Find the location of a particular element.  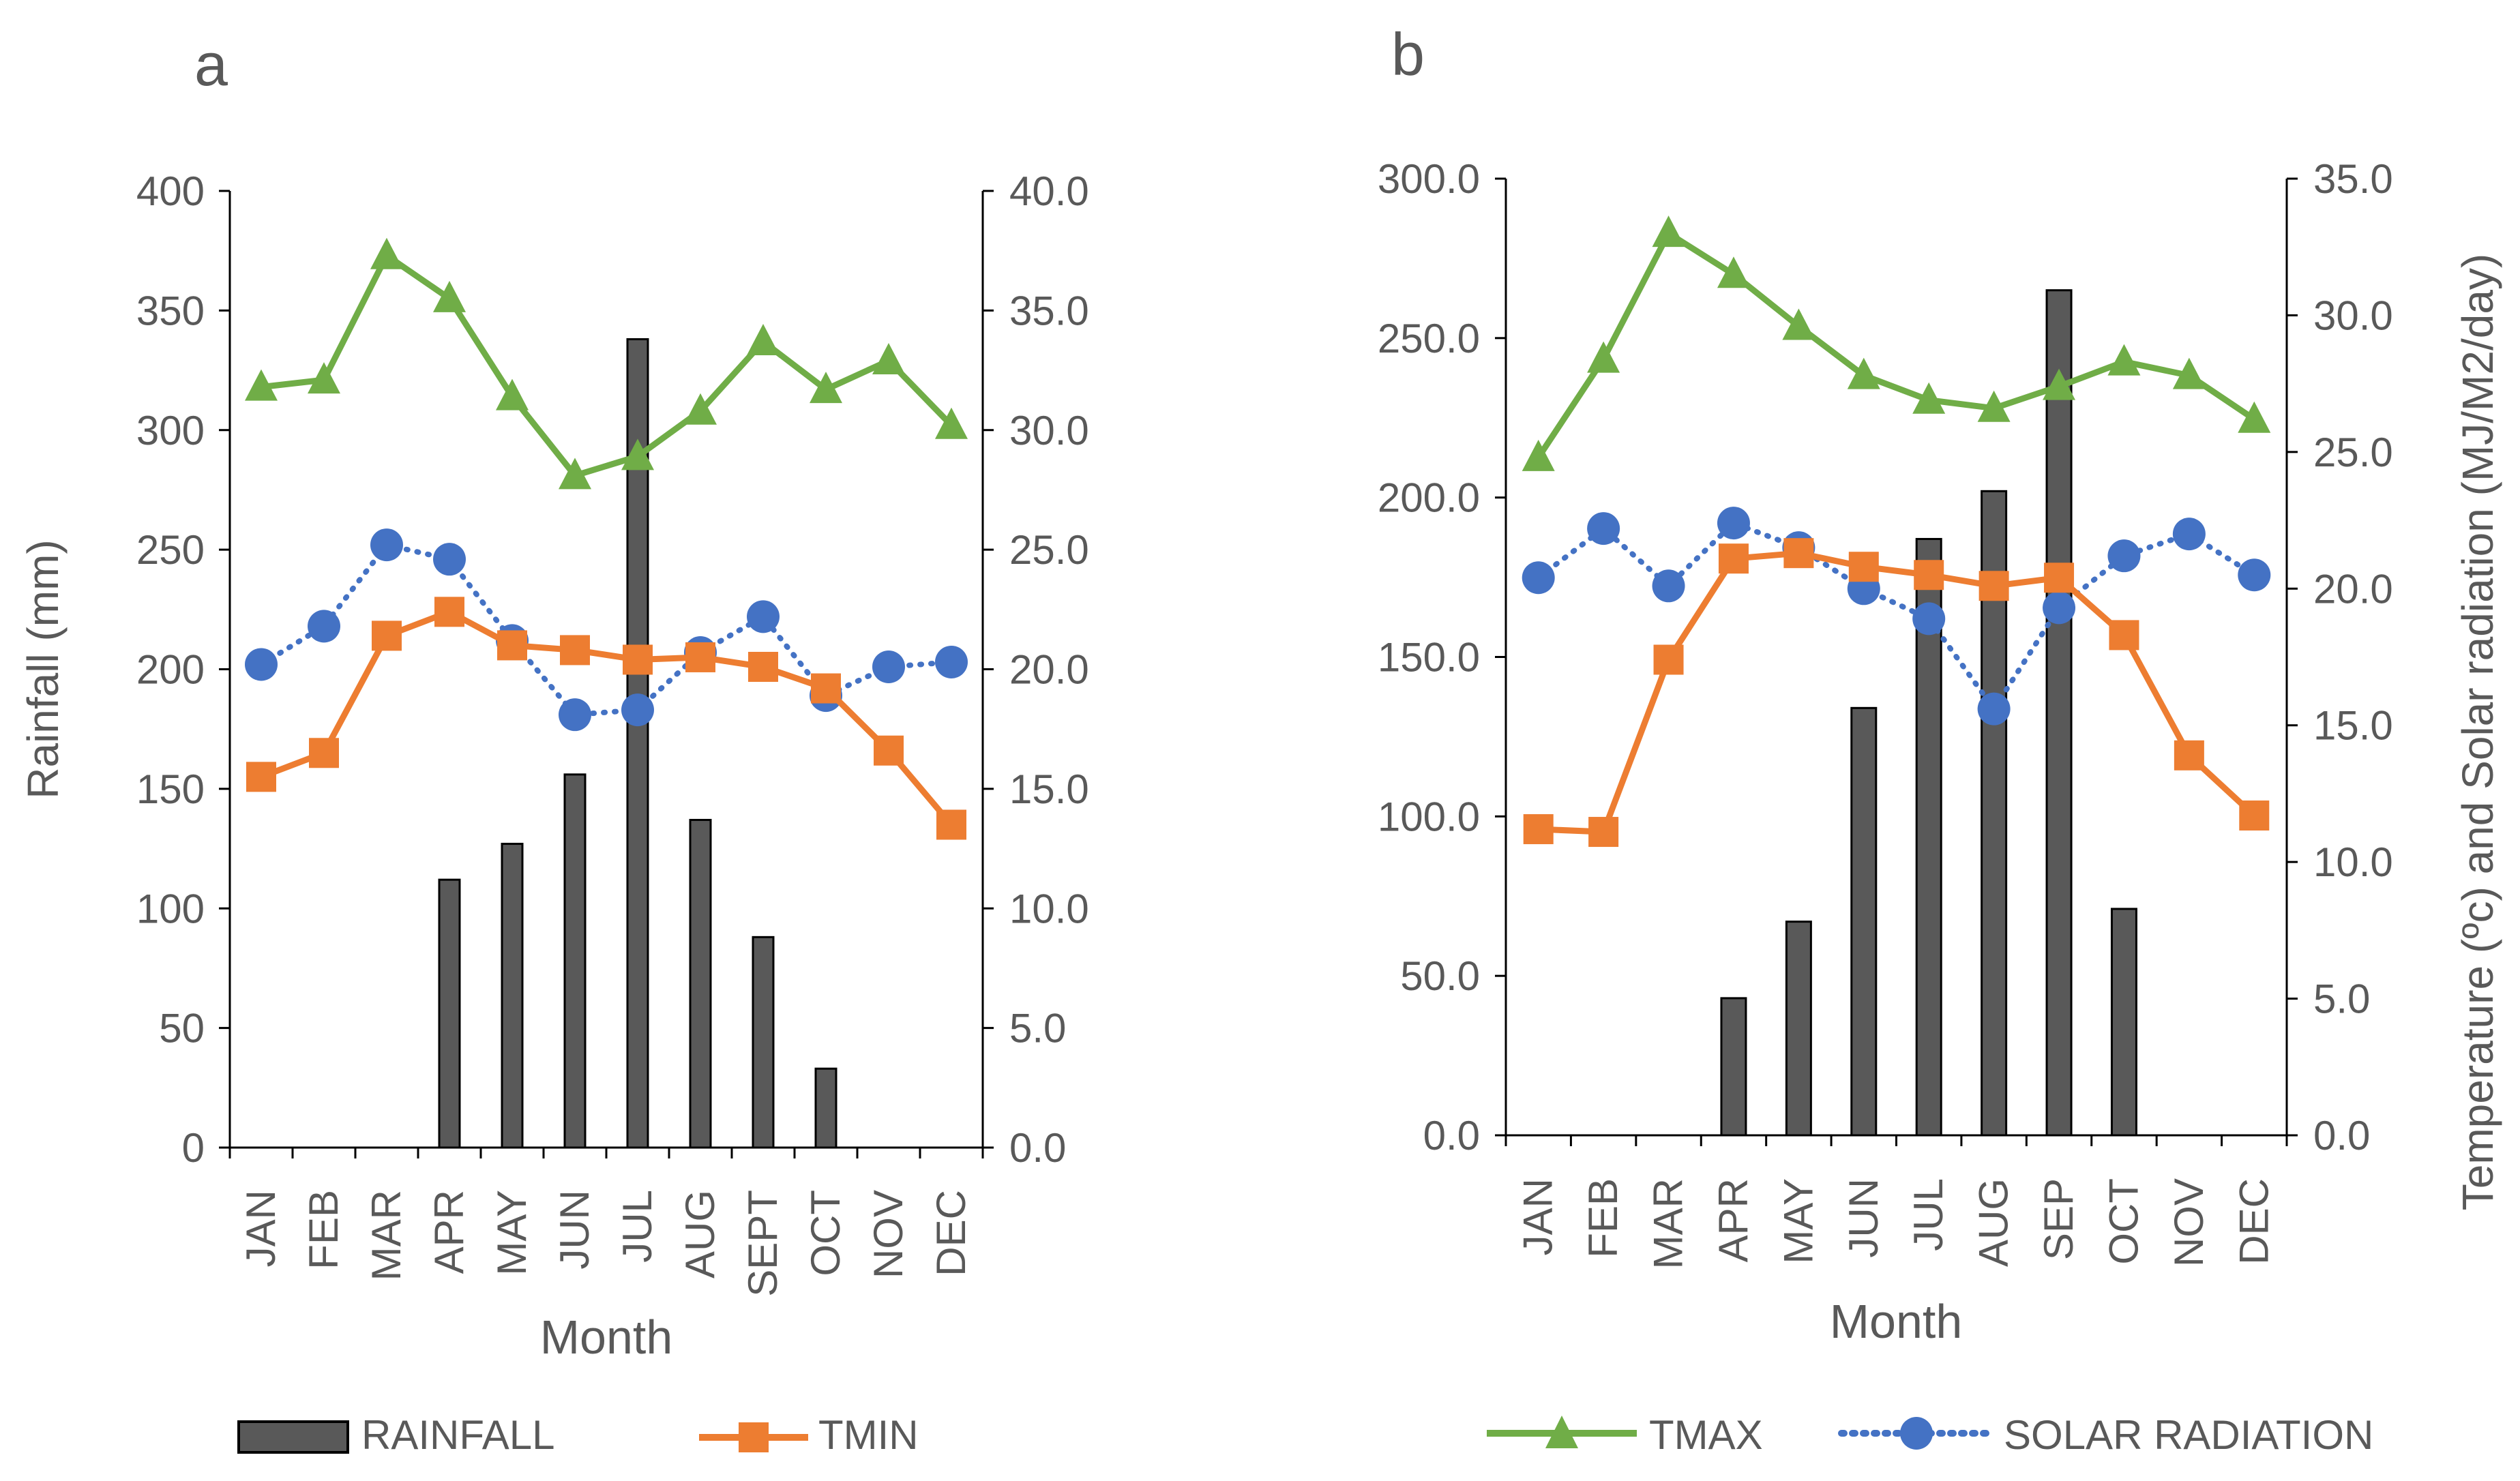

y-left-tick-label: 50.0 is located at coordinates (1440, 976).